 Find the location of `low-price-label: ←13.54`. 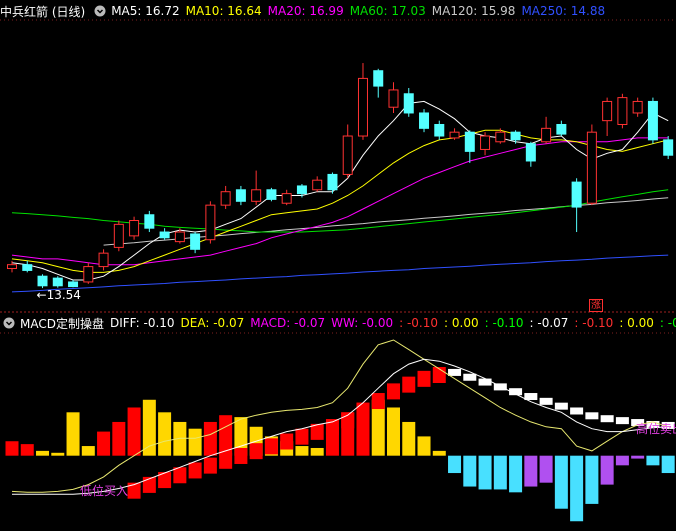

low-price-label: ←13.54 is located at coordinates (58, 295).